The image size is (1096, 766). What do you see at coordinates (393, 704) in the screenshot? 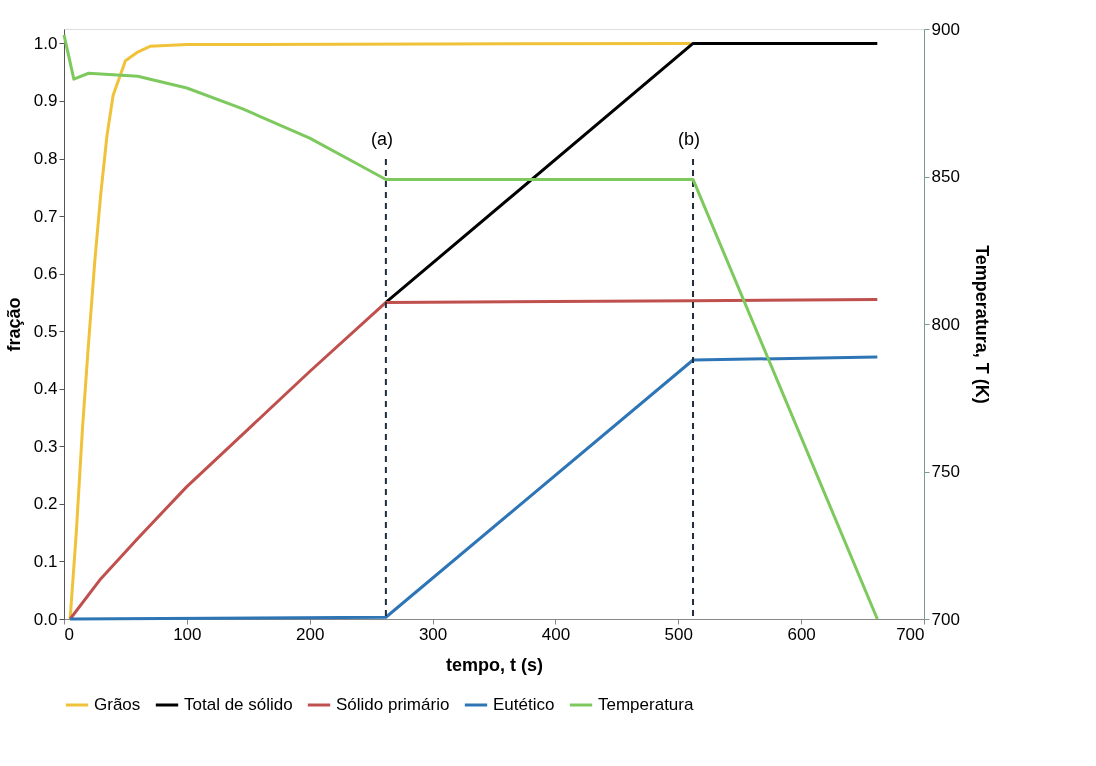
I see `legend-label: Sólido primário` at bounding box center [393, 704].